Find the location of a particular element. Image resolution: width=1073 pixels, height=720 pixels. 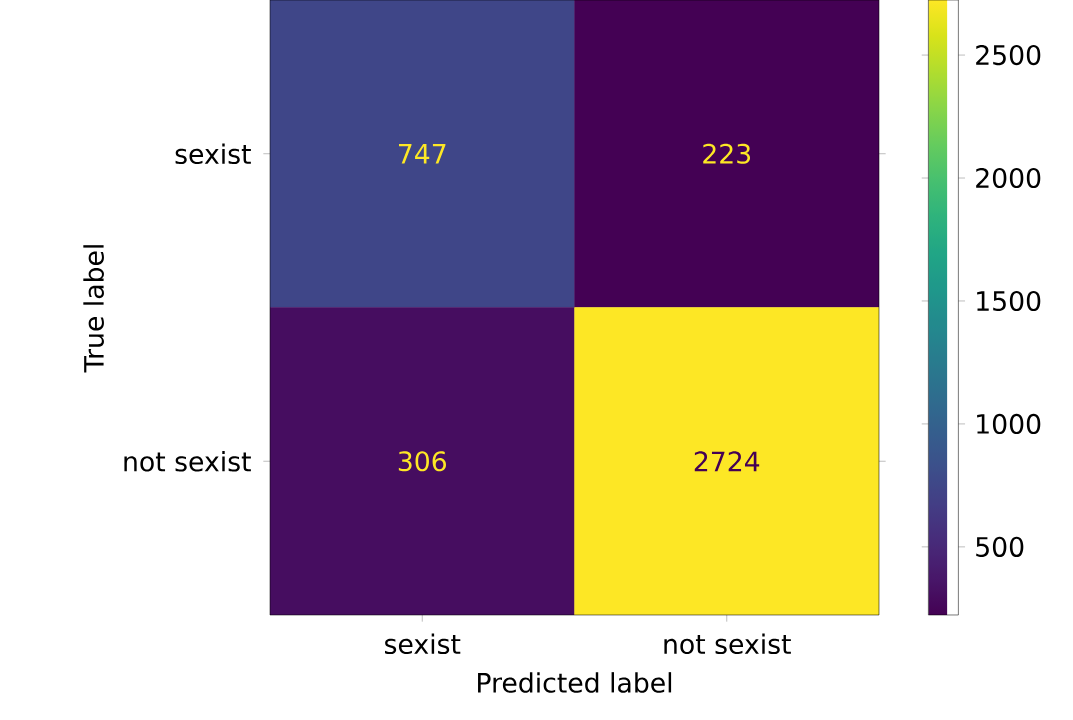

color-bar-label: 1500 is located at coordinates (1009, 301).